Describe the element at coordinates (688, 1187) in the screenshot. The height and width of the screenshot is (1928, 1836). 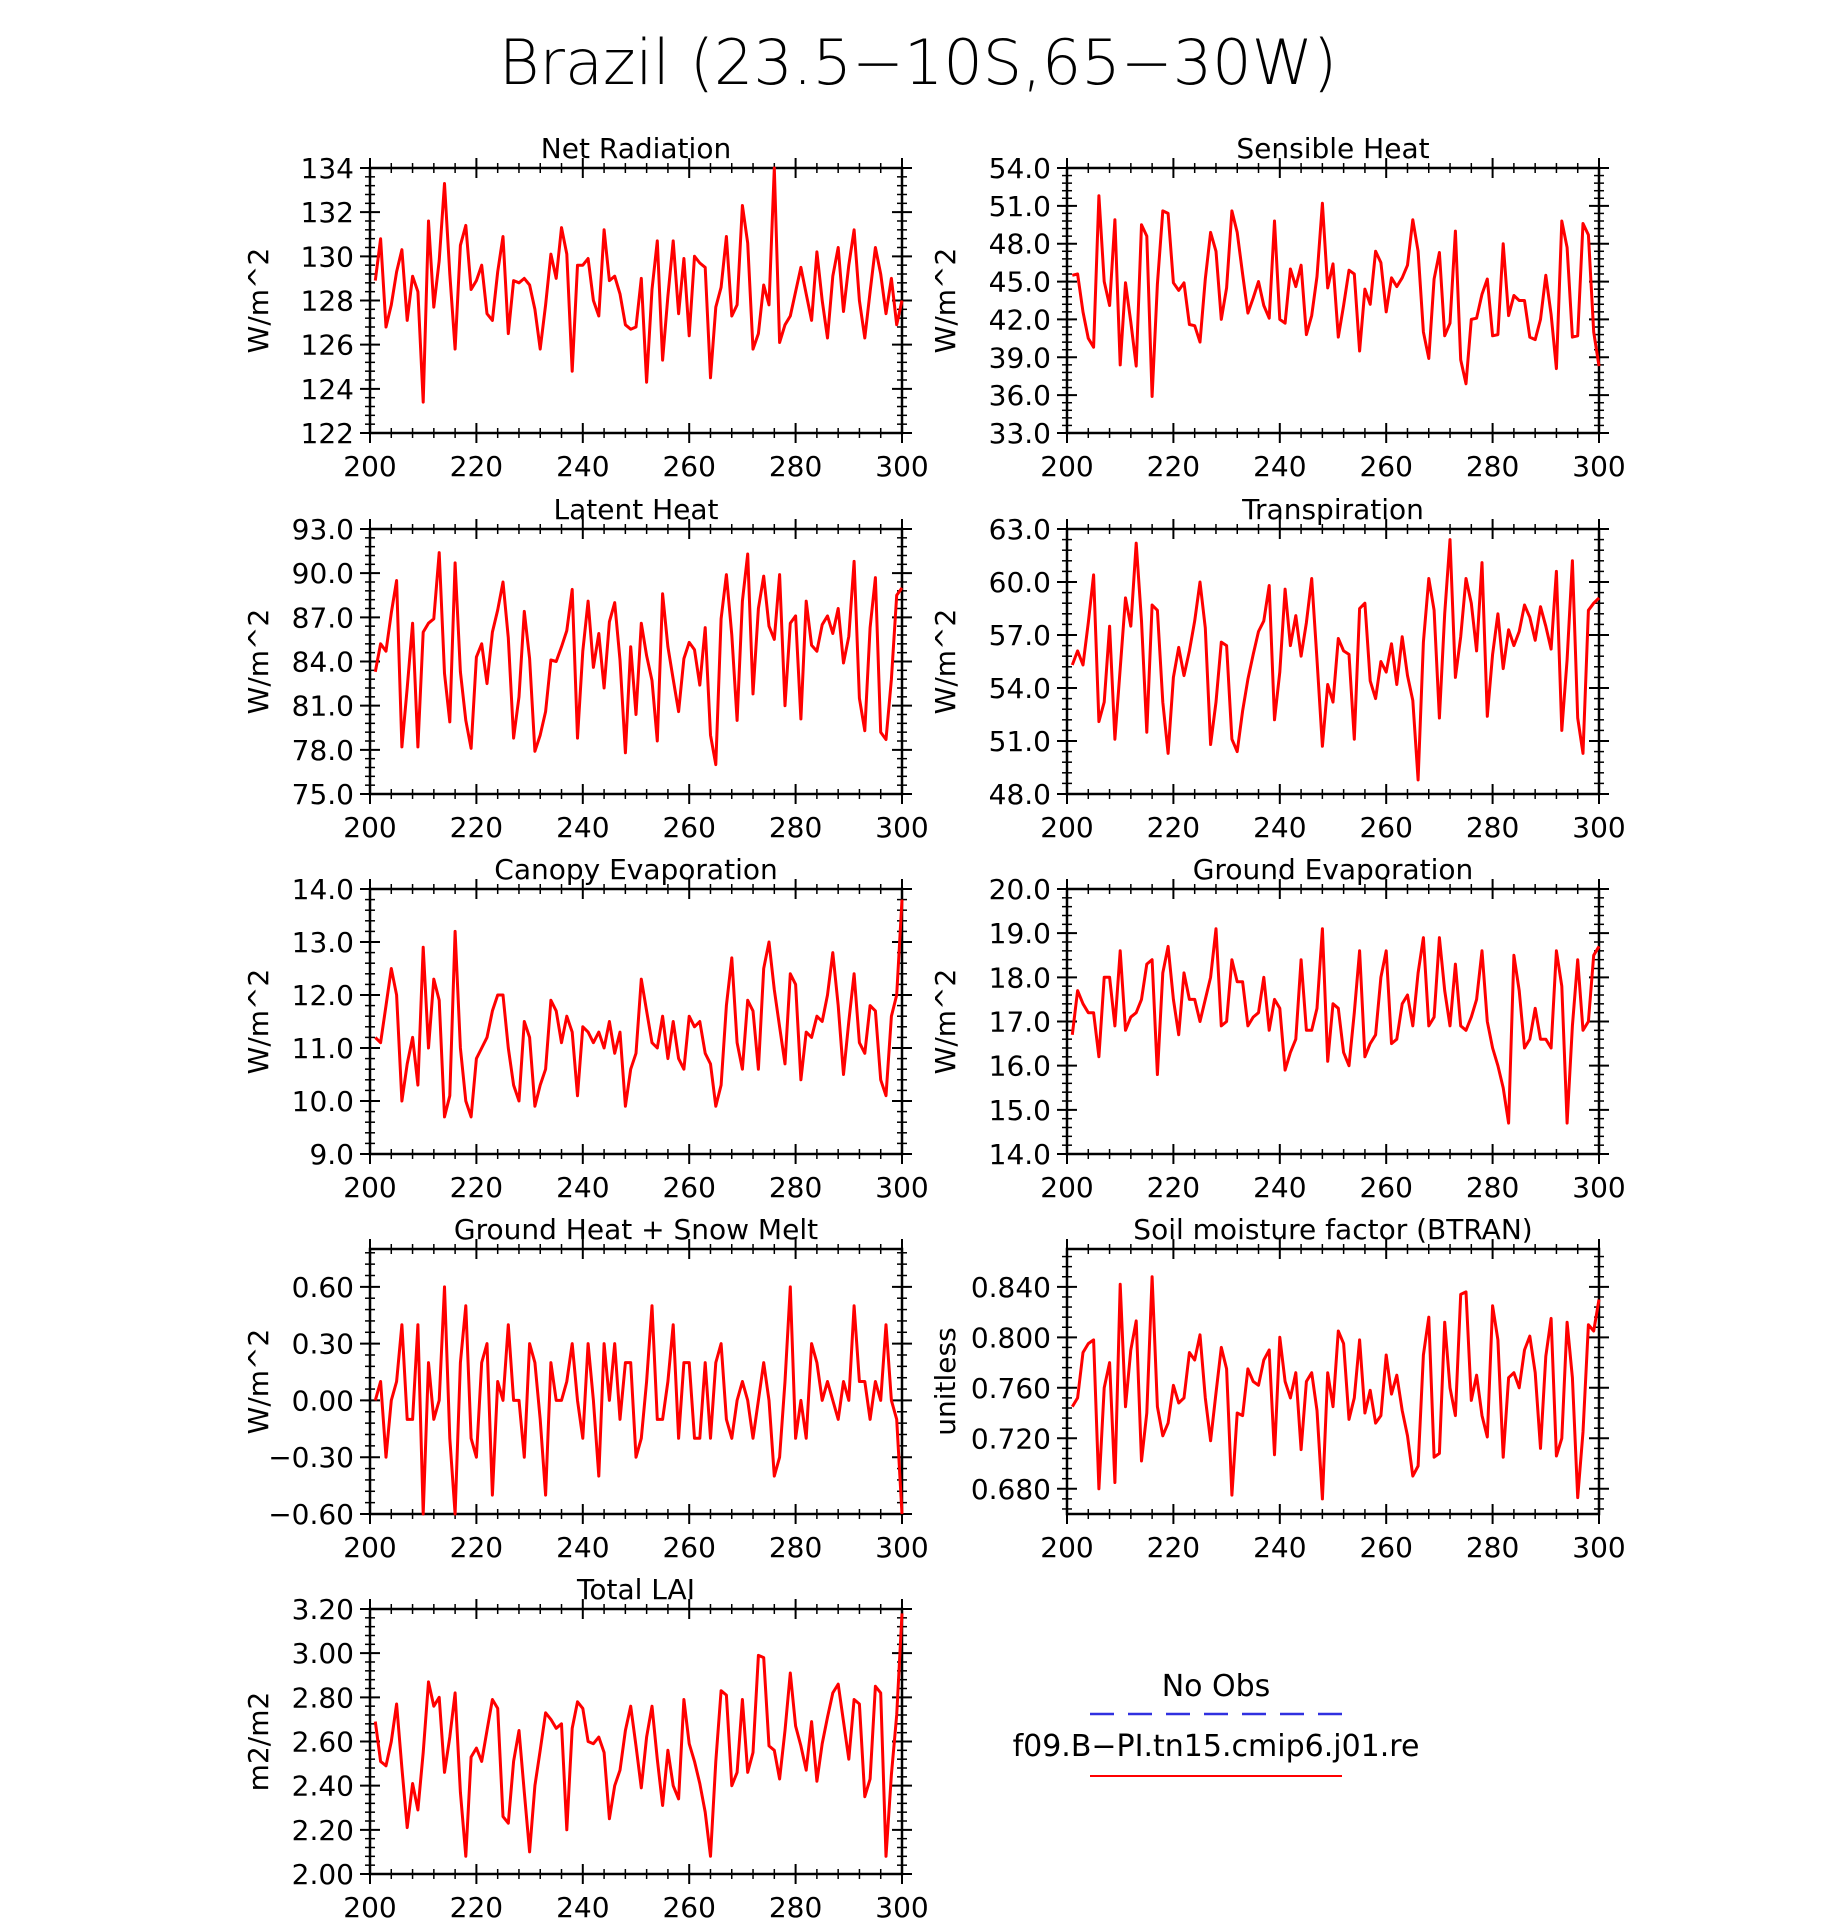
I see `canopy-evaporation-xtick-label: 260` at that location.